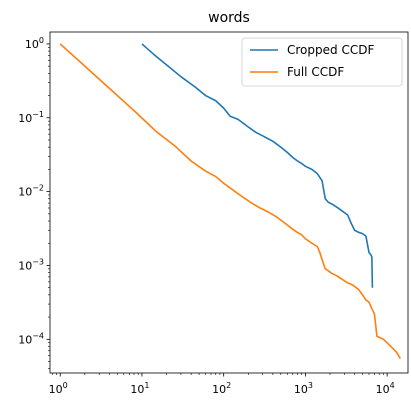 Image resolution: width=411 pixels, height=415 pixels. I want to click on x-axis: 10⁰ 10¹ 10² 10³ 10⁴, so click(222, 384).